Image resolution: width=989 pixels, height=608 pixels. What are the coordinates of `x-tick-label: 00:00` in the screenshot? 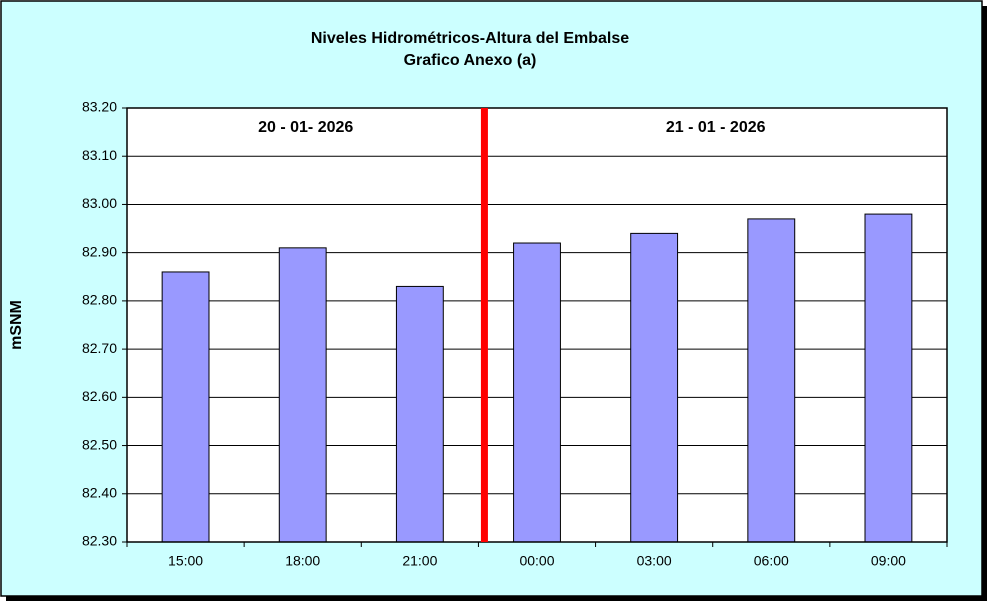 It's located at (536, 561).